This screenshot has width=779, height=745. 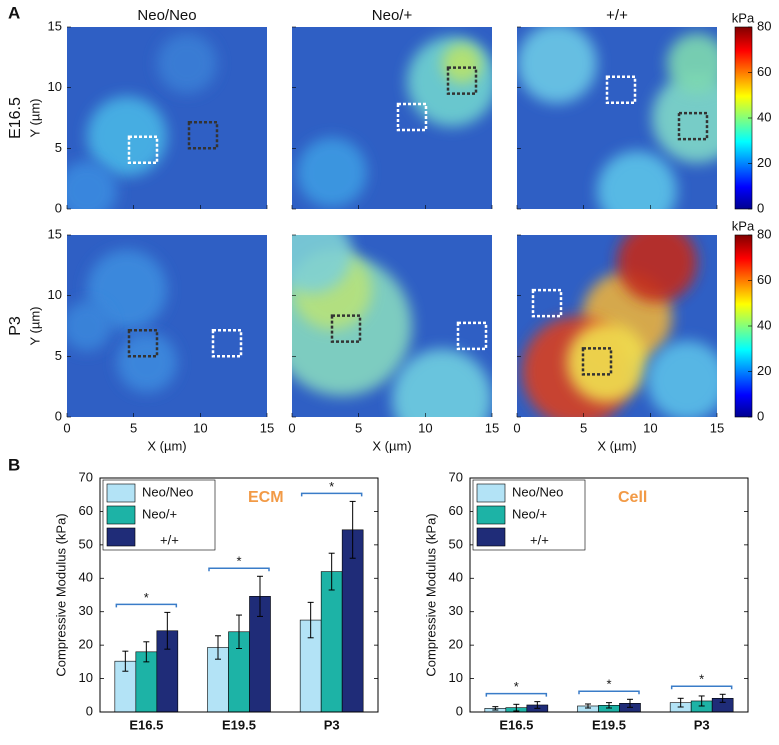 What do you see at coordinates (764, 162) in the screenshot?
I see `colorbar-tick-label: 20` at bounding box center [764, 162].